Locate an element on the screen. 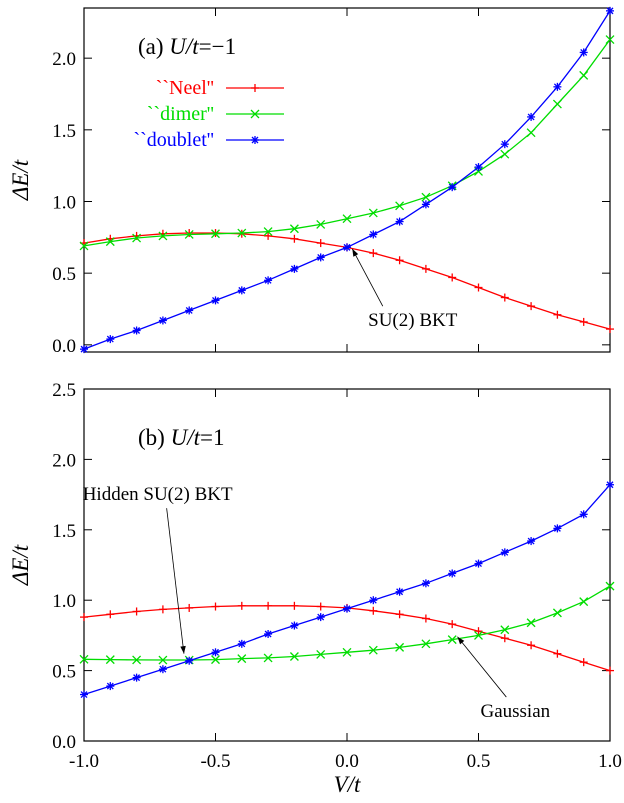  legend-marker-doublet is located at coordinates (255, 140).